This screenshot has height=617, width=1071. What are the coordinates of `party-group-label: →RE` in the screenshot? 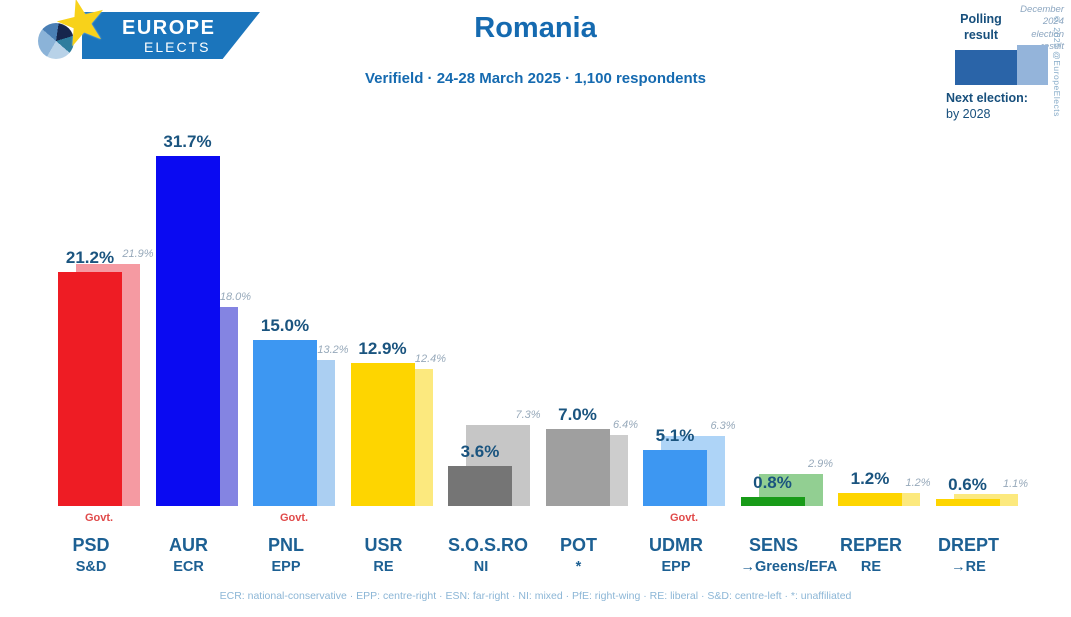 It's located at (968, 567).